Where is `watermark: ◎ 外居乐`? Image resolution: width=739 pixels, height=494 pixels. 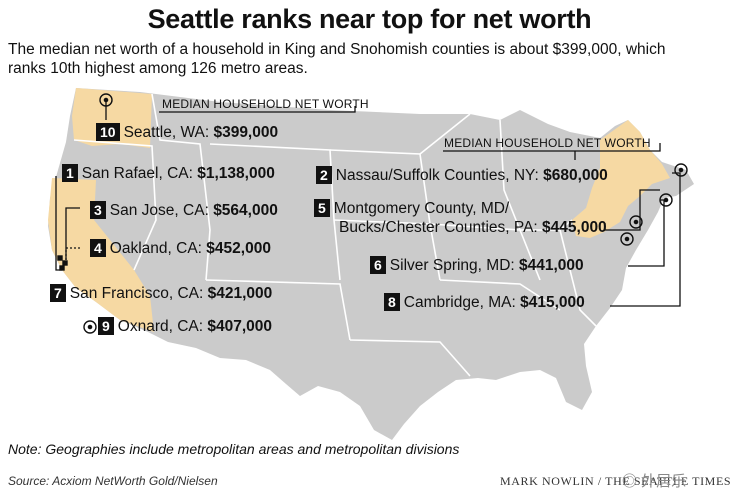
watermark: ◎ 外居乐 is located at coordinates (654, 480).